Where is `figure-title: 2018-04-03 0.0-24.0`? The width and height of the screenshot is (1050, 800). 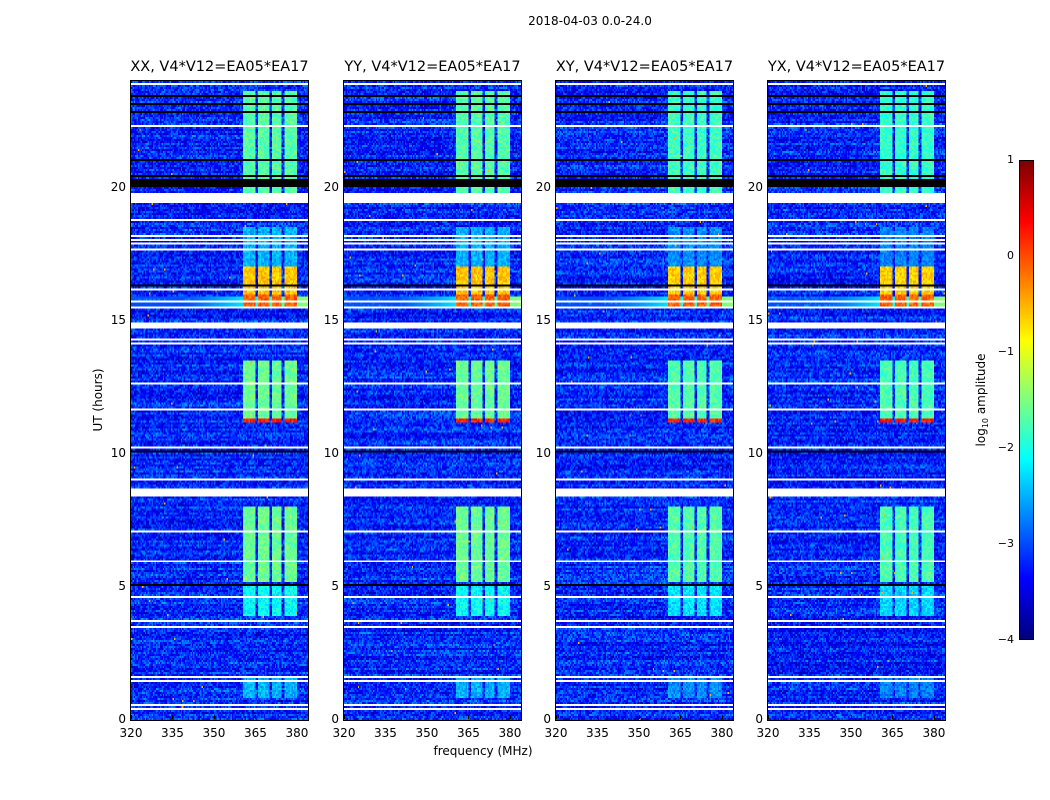
figure-title: 2018-04-03 0.0-24.0 is located at coordinates (590, 21).